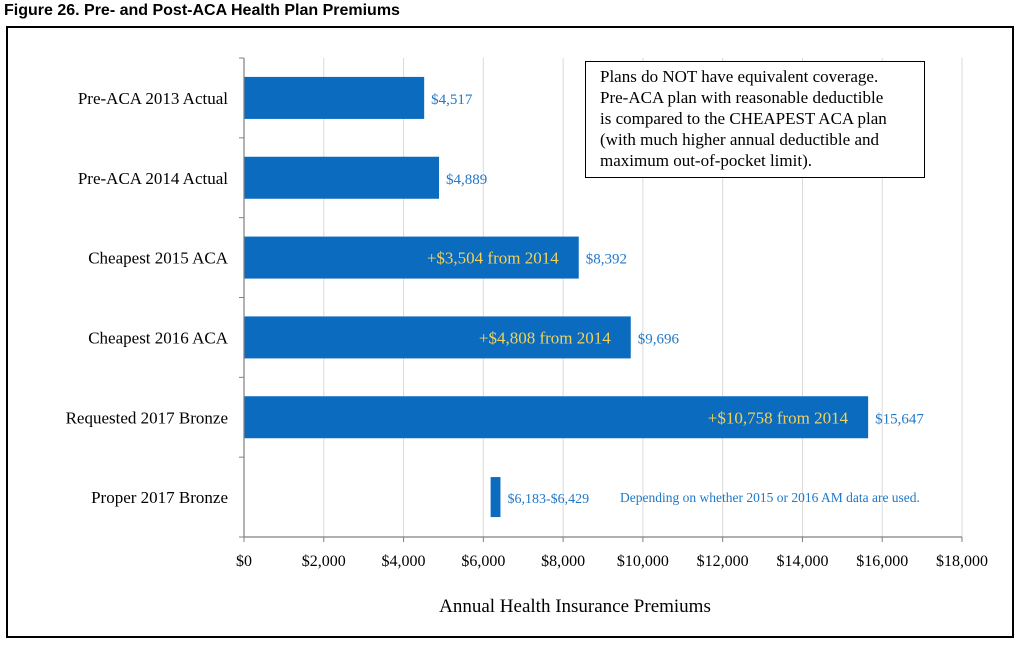  Describe the element at coordinates (739, 139) in the screenshot. I see `note-line: (with much higher annual deductible and` at that location.